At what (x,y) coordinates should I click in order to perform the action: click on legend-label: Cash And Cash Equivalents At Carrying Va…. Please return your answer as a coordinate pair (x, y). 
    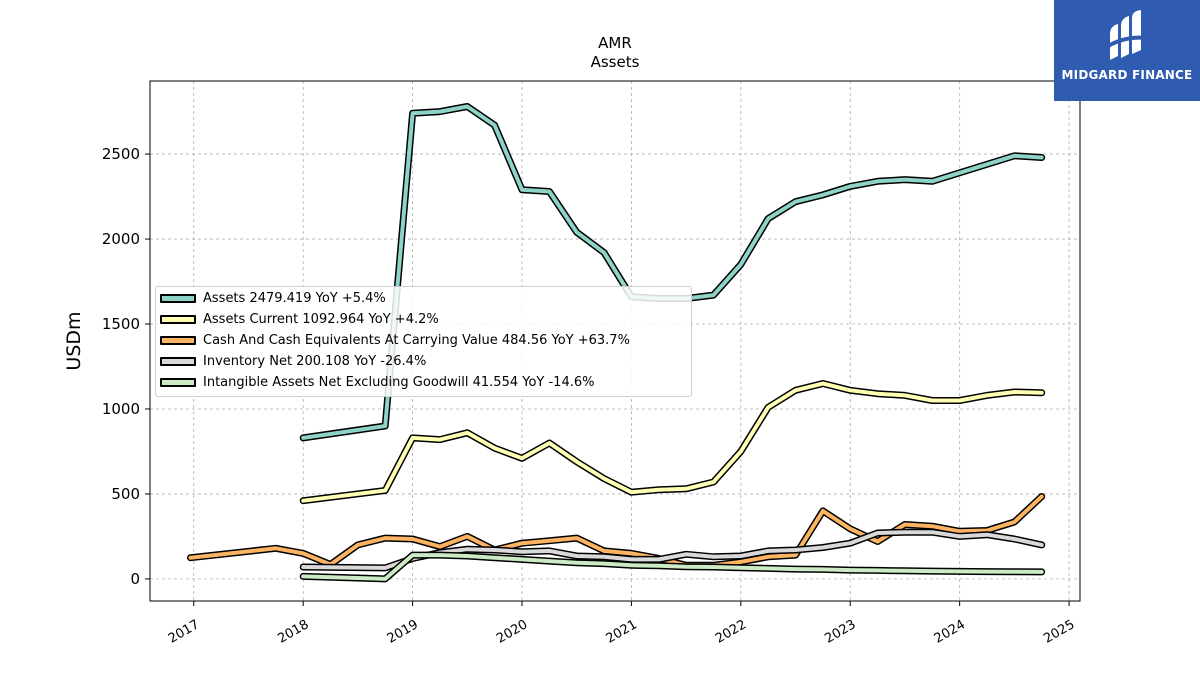
    Looking at the image, I should click on (416, 340).